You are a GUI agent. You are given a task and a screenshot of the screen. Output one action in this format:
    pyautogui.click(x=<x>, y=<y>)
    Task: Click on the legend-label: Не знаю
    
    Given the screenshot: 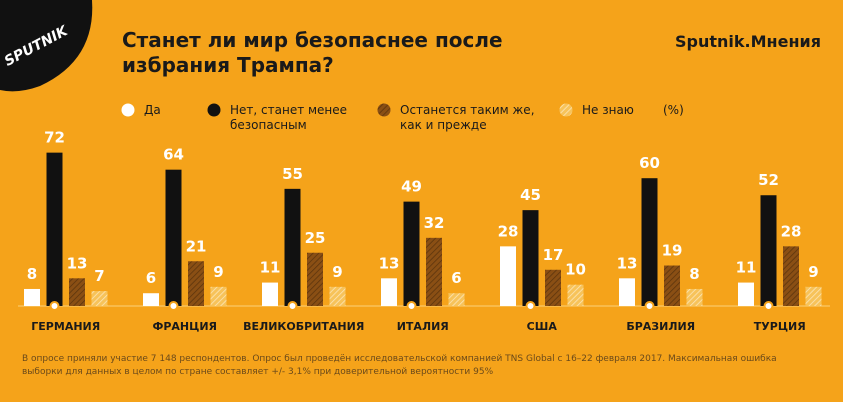 What is the action you would take?
    pyautogui.click(x=608, y=110)
    